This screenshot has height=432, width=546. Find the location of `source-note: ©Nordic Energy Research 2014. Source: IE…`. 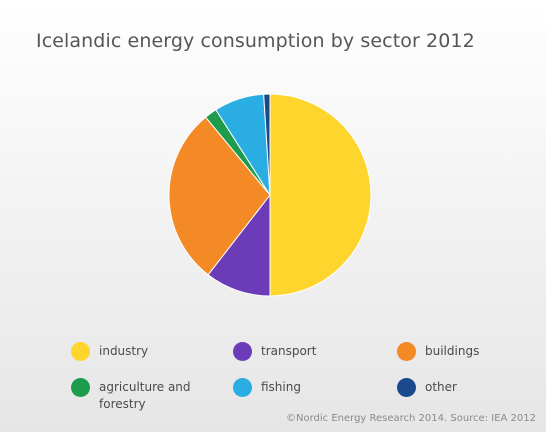

source-note: ©Nordic Energy Research 2014. Source: IE… is located at coordinates (410, 418).